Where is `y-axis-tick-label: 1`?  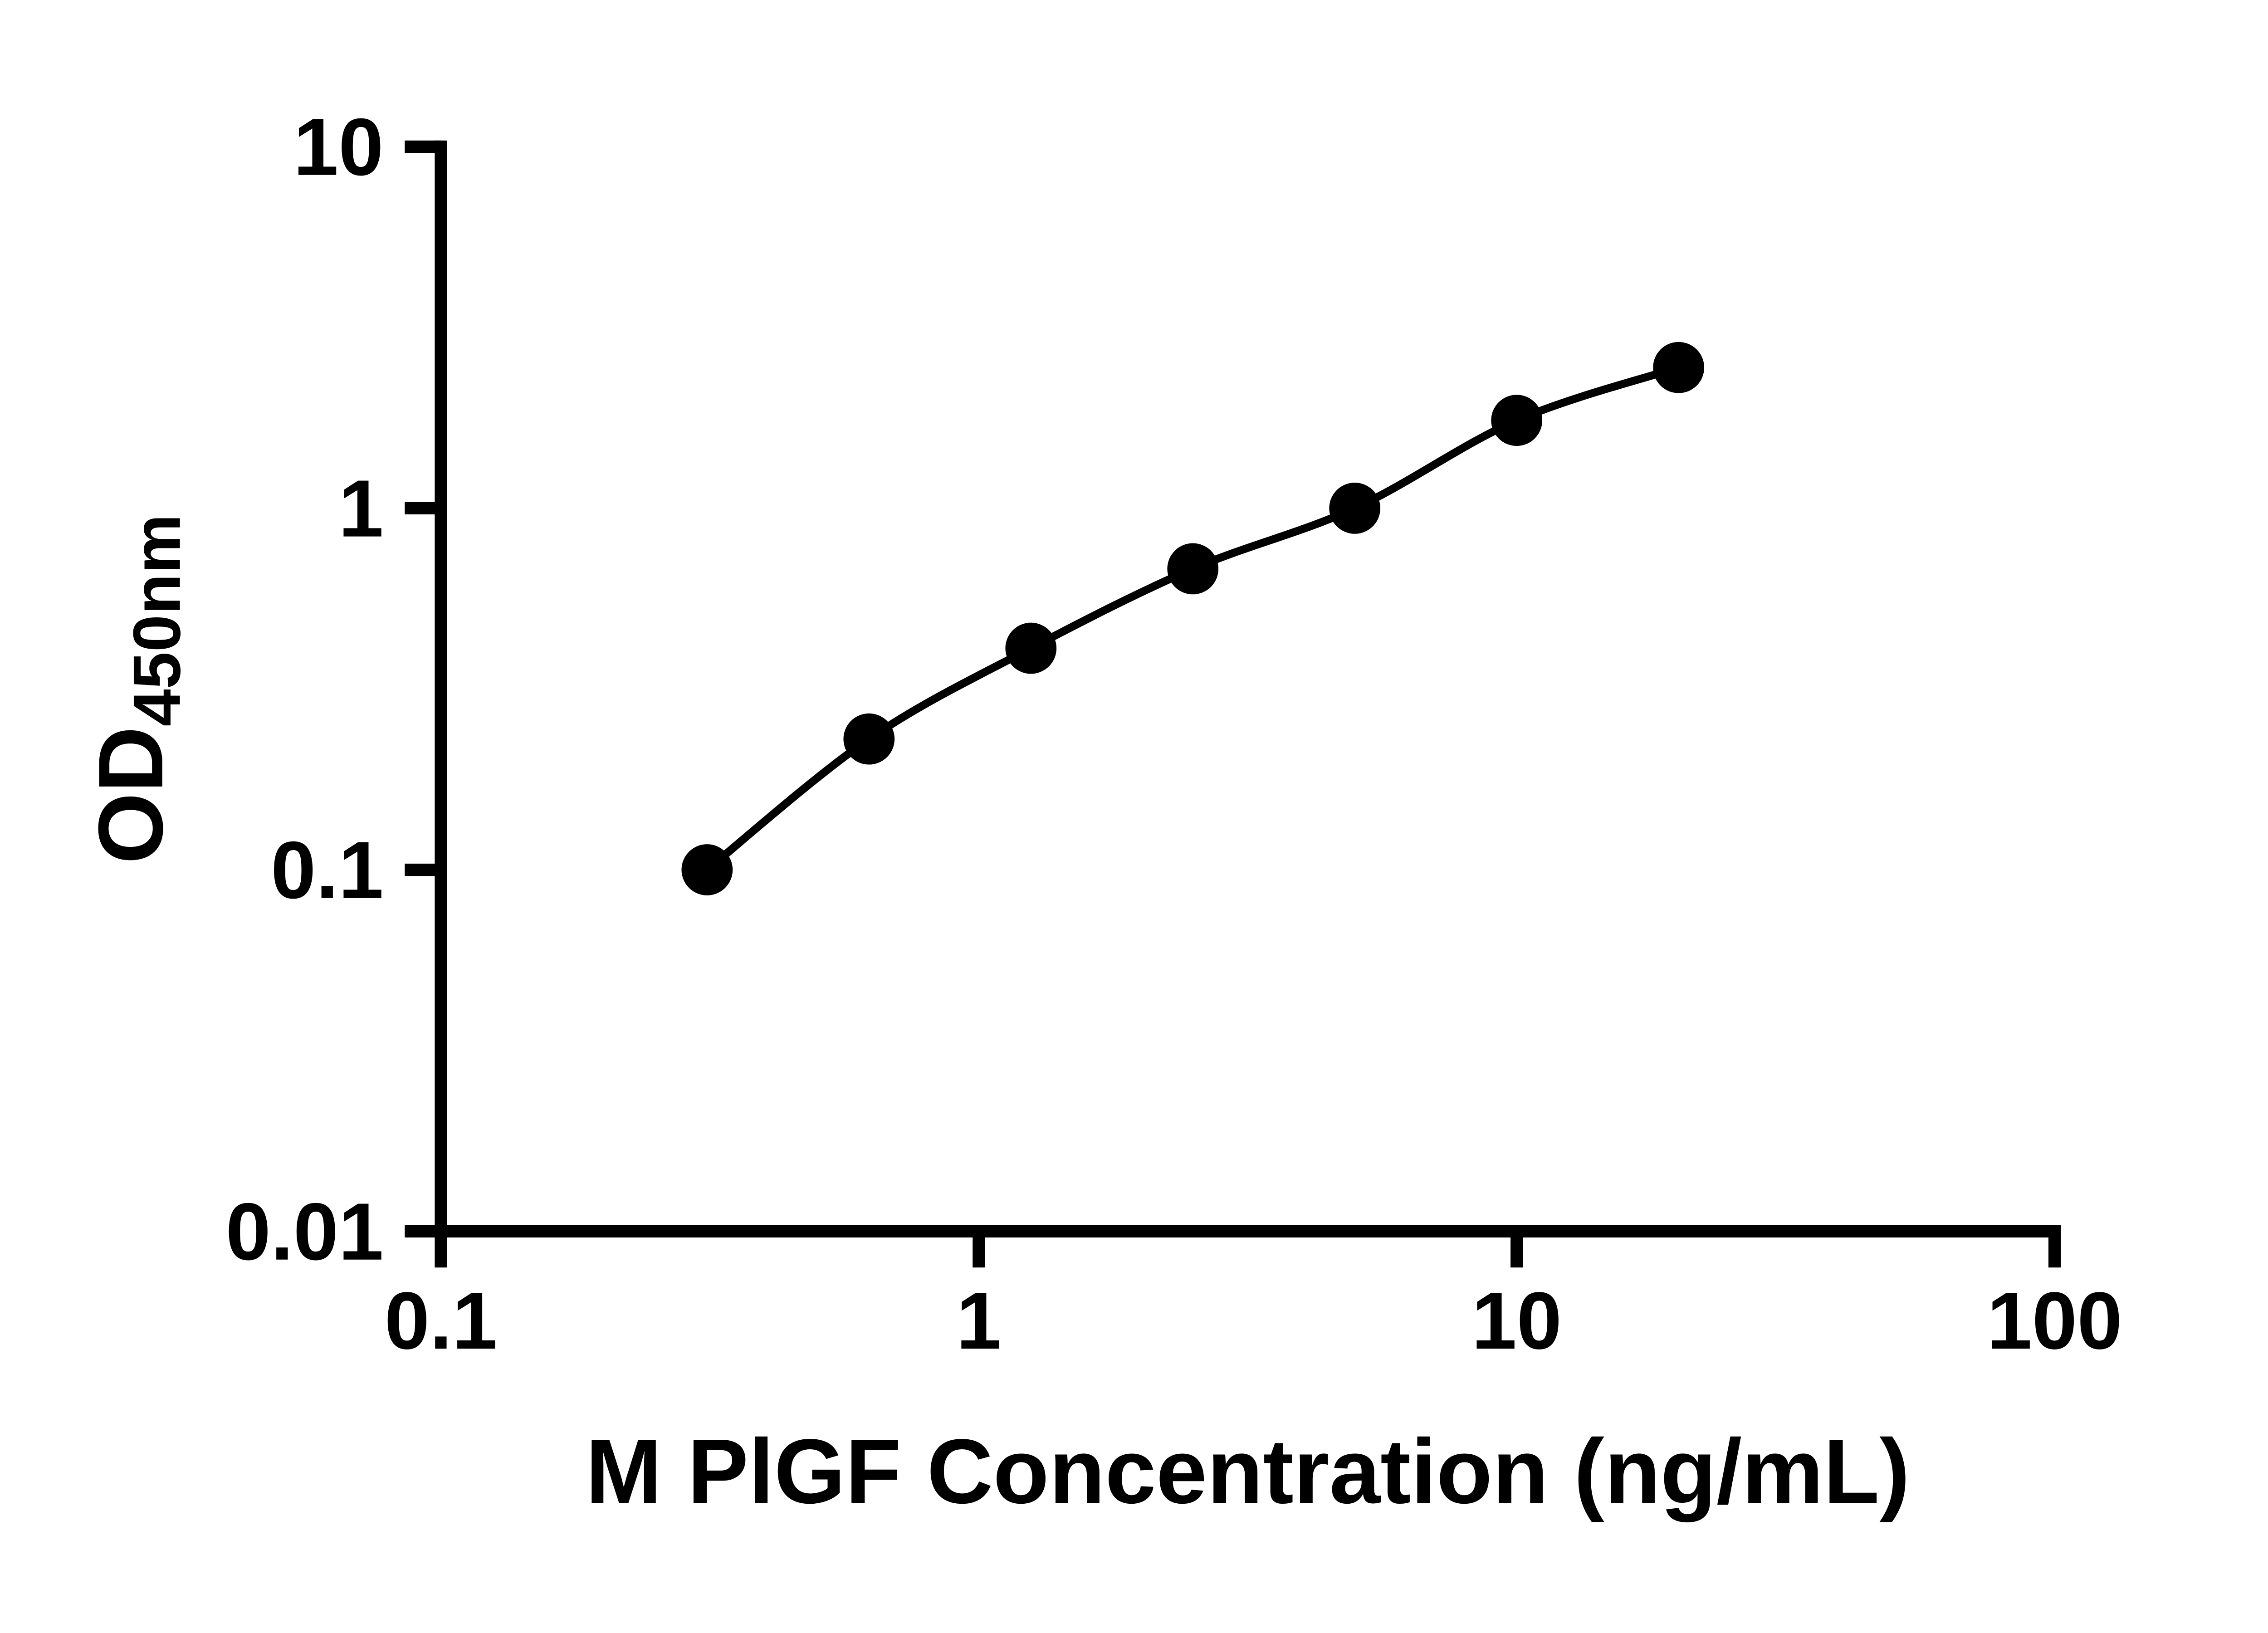
y-axis-tick-label: 1 is located at coordinates (360, 508).